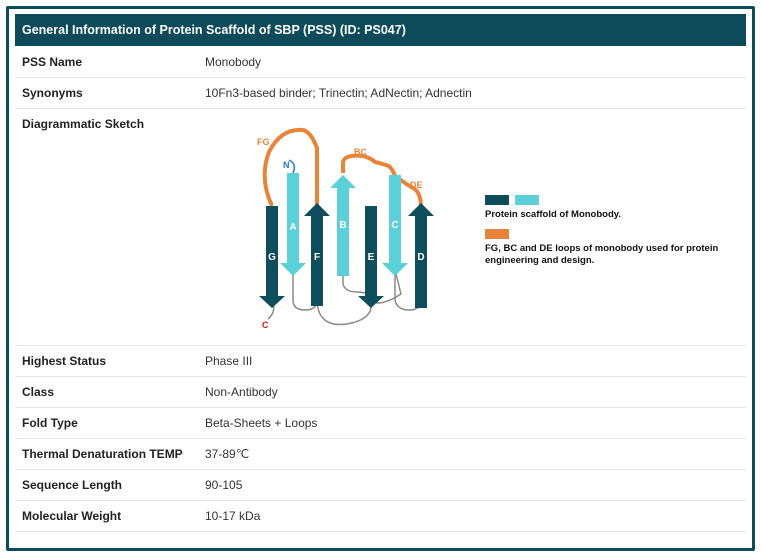 This screenshot has width=761, height=557. I want to click on strand-a-label: A, so click(292, 227).